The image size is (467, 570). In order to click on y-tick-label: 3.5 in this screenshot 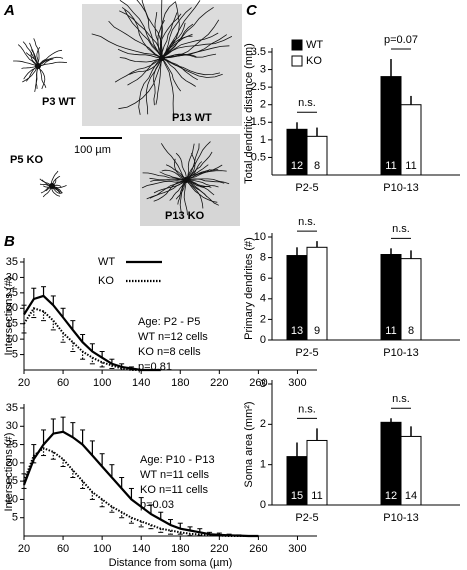, I will do `click(258, 52)`.